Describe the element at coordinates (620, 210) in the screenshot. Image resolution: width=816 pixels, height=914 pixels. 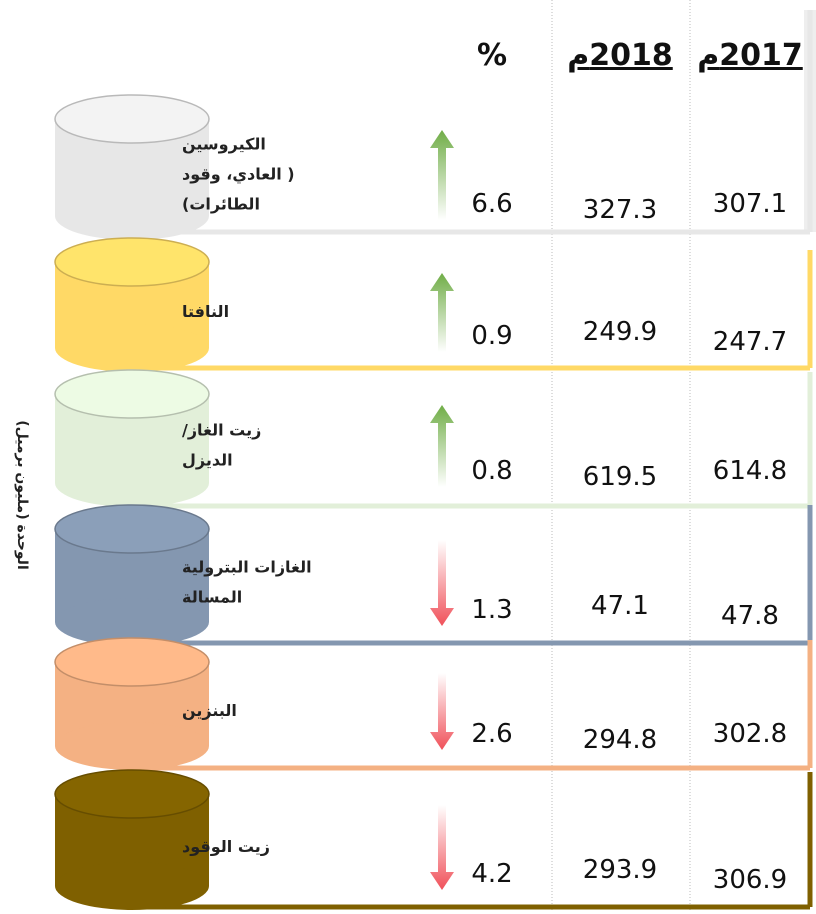
I see `value-2018: 327.3` at that location.